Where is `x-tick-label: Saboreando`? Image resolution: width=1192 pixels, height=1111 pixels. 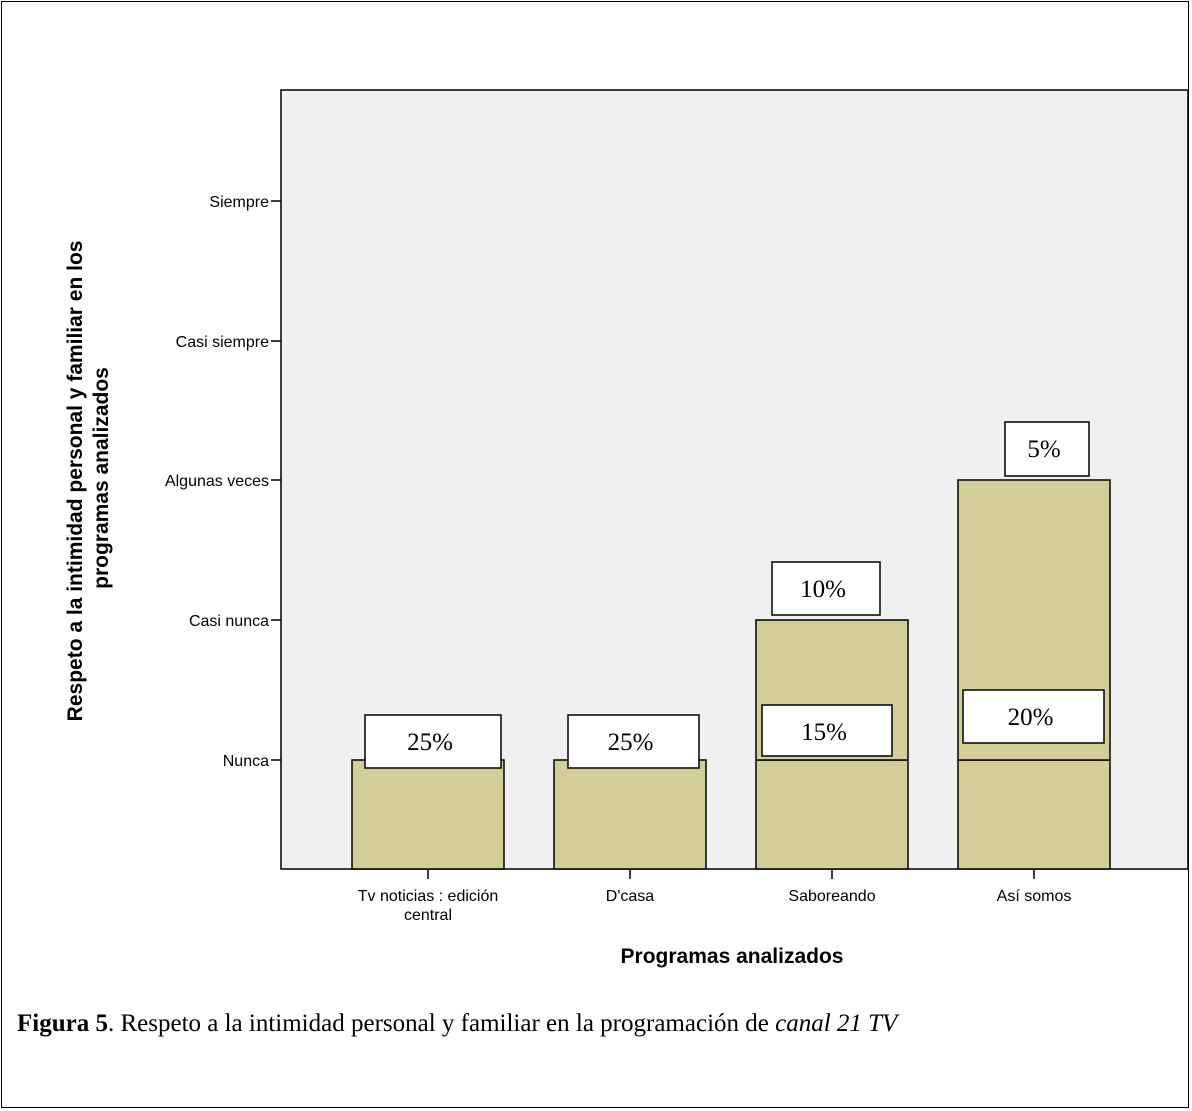
x-tick-label: Saboreando is located at coordinates (831, 896).